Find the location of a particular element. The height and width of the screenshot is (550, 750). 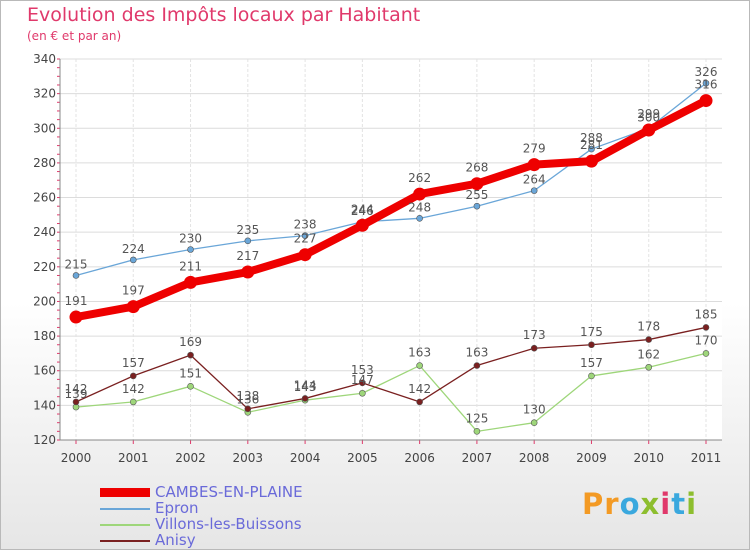

data-label: 175 is located at coordinates (591, 332).